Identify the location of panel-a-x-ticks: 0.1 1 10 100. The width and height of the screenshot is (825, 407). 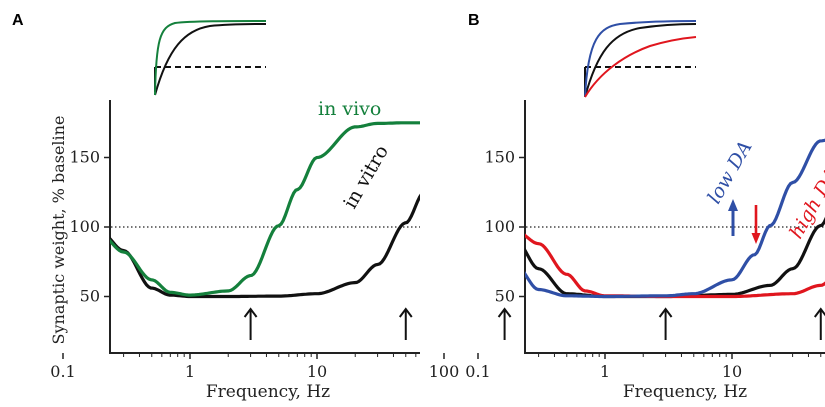
(254, 367).